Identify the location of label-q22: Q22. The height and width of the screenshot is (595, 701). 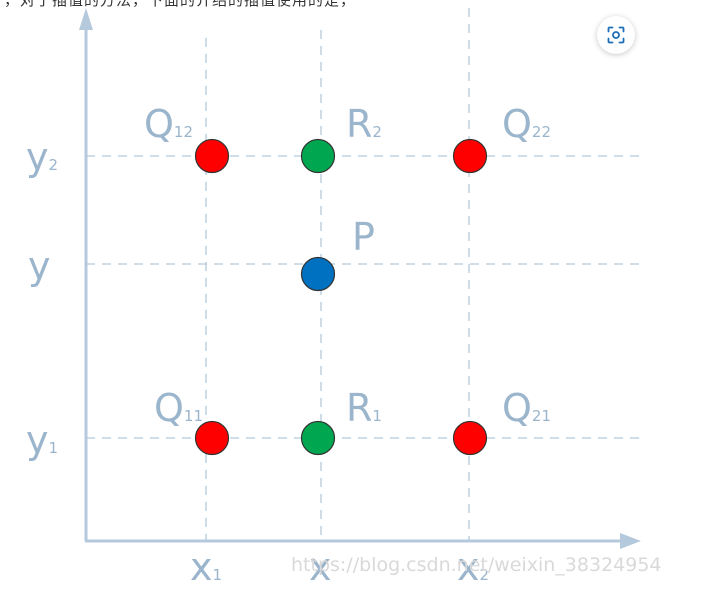
(526, 124).